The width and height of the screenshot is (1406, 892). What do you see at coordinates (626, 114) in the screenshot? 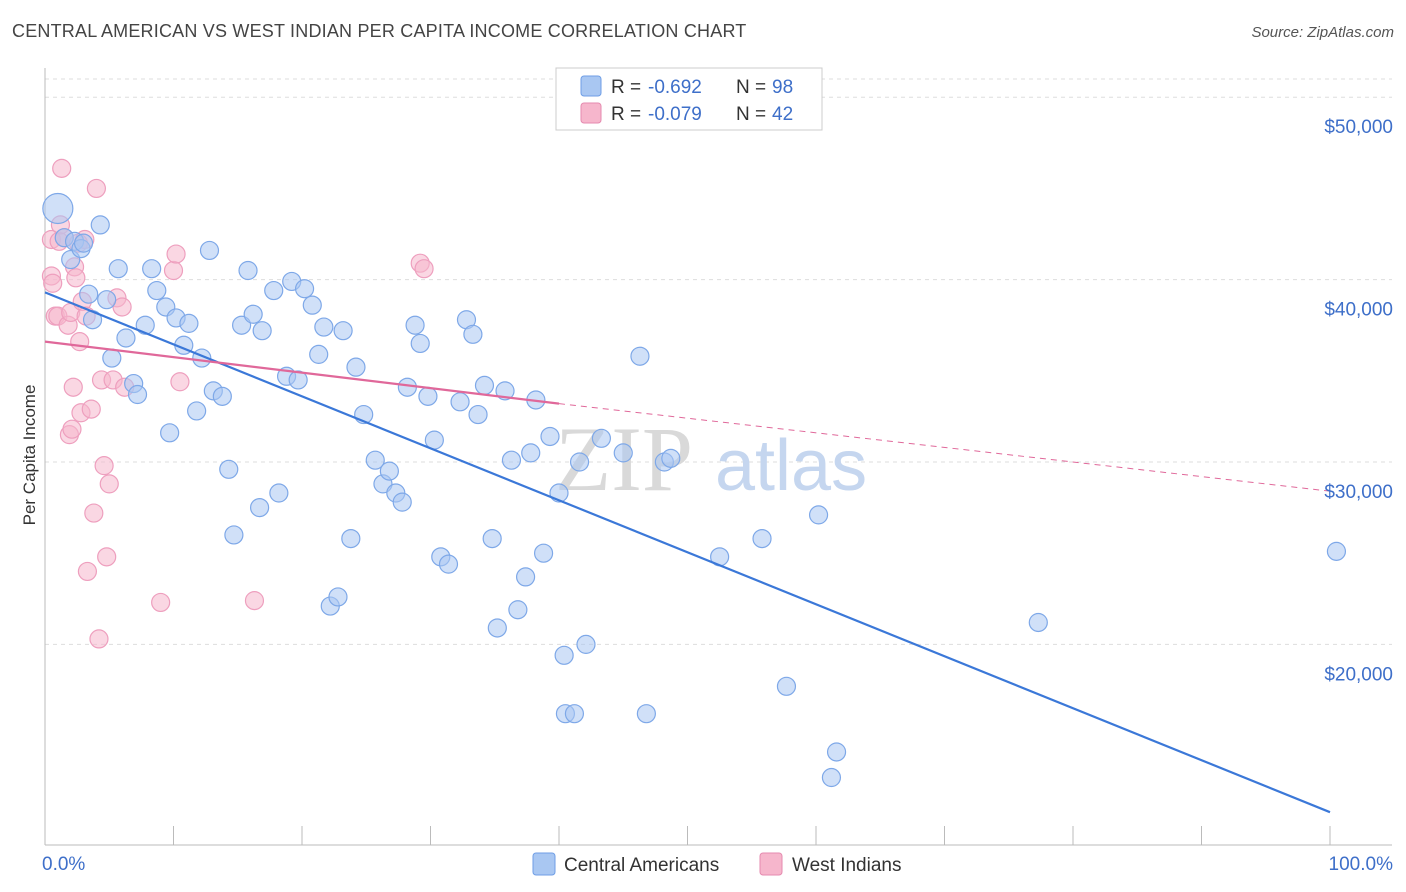
I see `stats-r-label-pink: R =` at bounding box center [626, 114].